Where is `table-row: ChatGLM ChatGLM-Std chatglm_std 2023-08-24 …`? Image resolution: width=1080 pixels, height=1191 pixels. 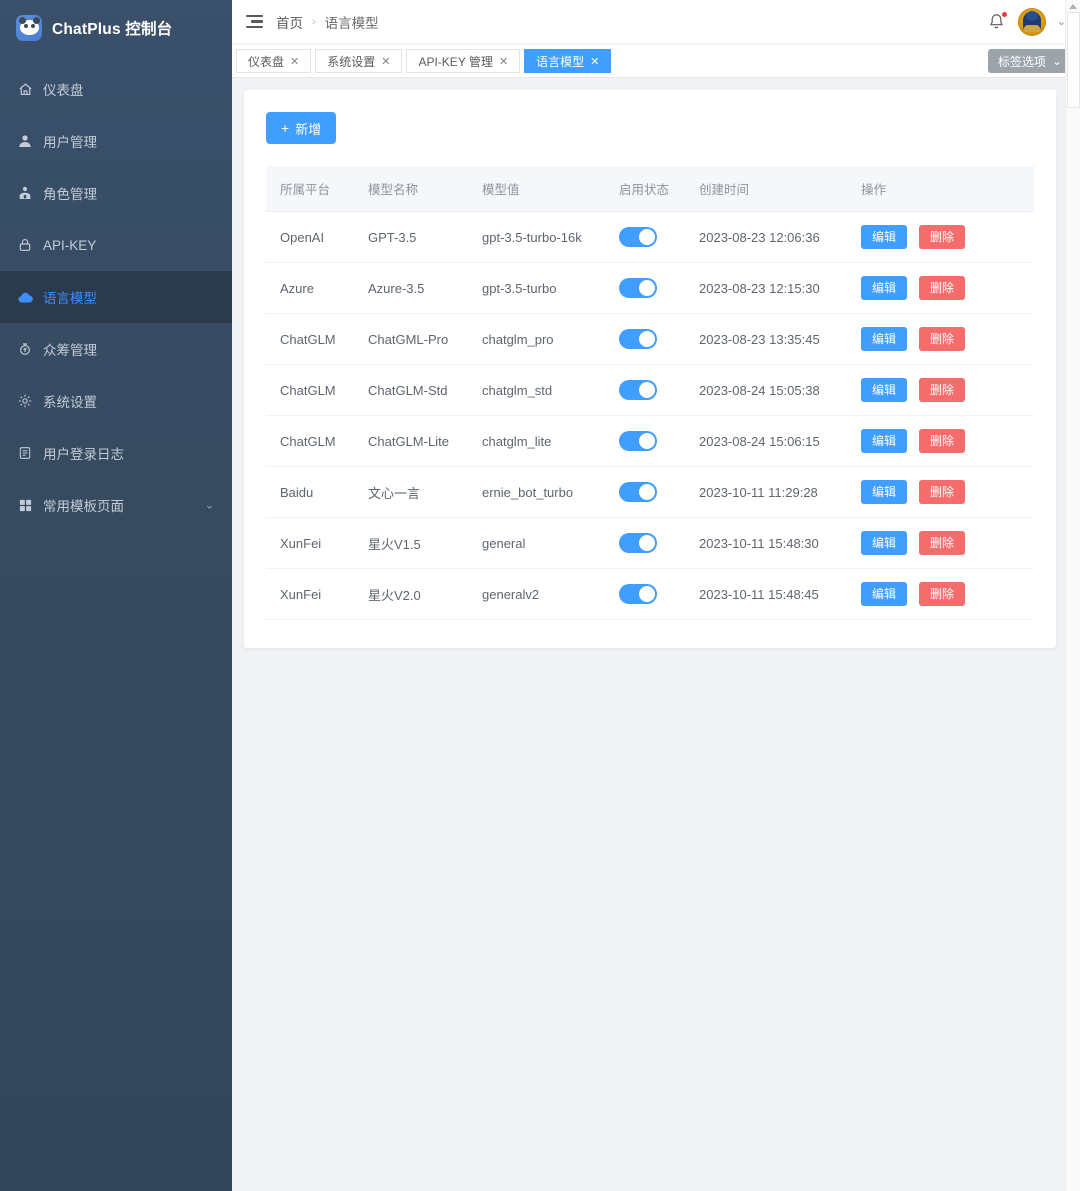 table-row: ChatGLM ChatGLM-Std chatglm_std 2023-08-24 … is located at coordinates (650, 390).